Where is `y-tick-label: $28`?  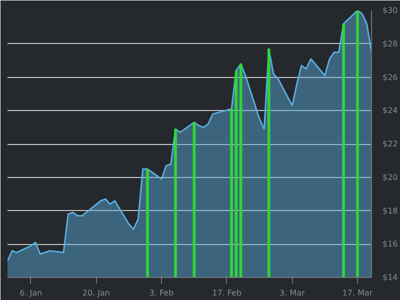
y-tick-label: $28 is located at coordinates (390, 43).